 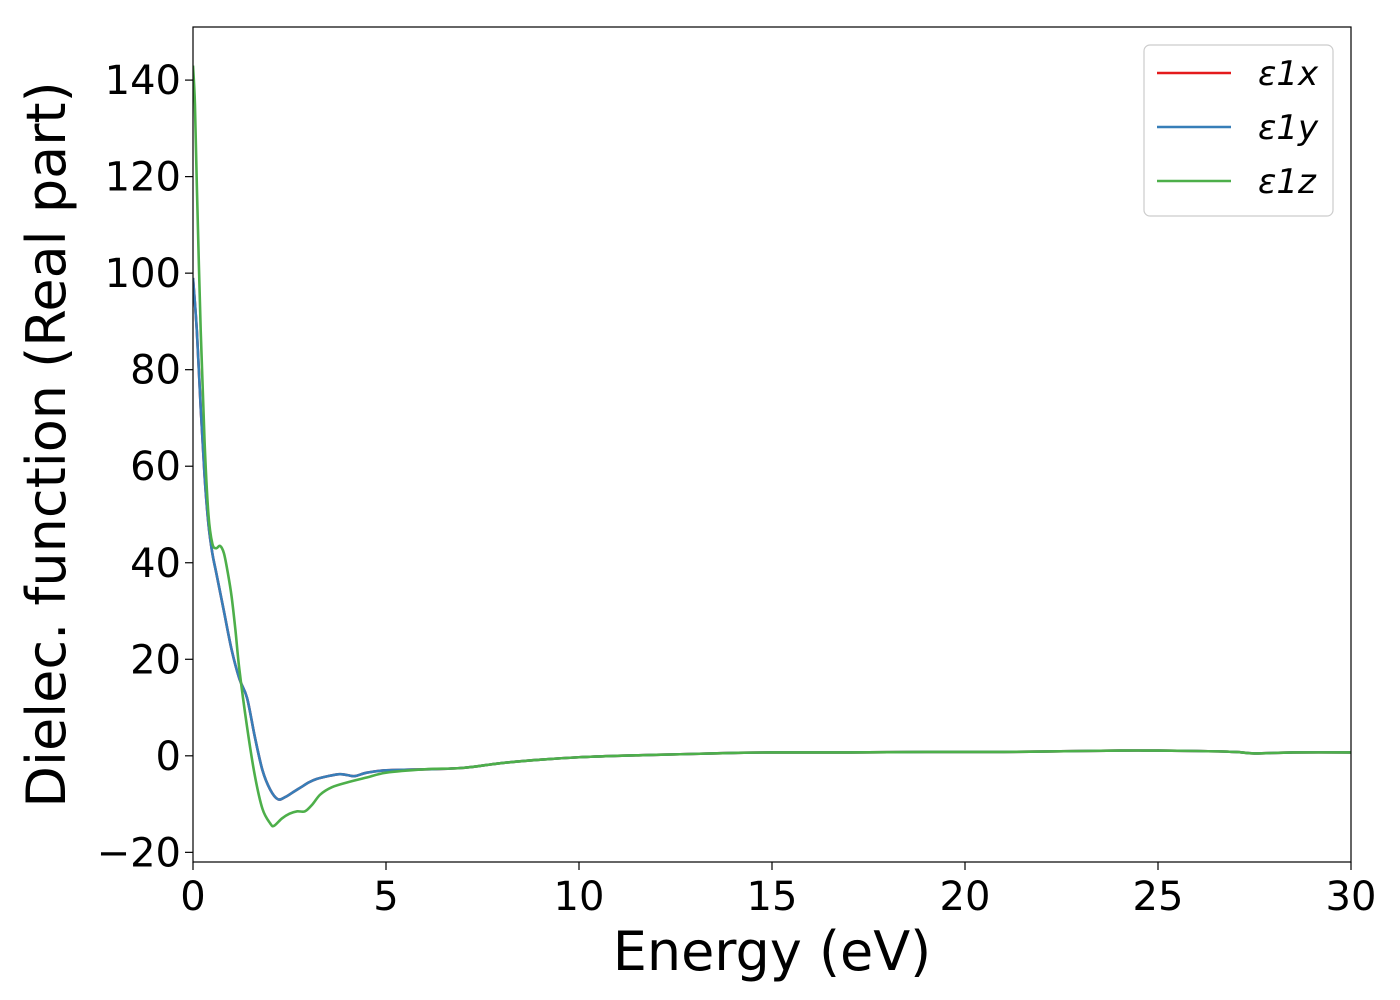 What do you see at coordinates (1158, 897) in the screenshot?
I see `x-tick-label: 25` at bounding box center [1158, 897].